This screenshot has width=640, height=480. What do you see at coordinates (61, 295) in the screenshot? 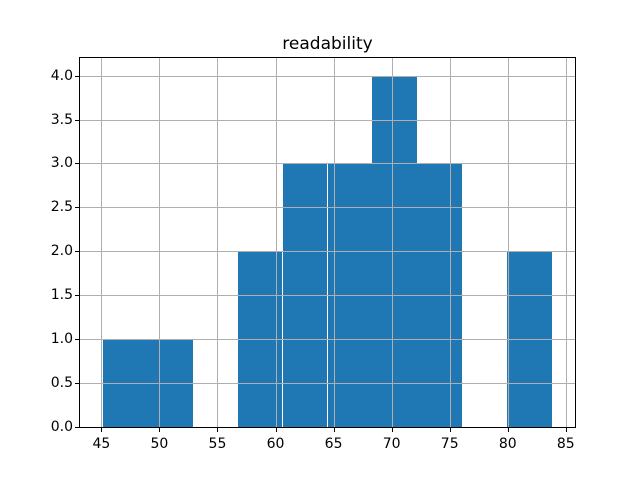
I see `y-tick-label: 1.5` at bounding box center [61, 295].